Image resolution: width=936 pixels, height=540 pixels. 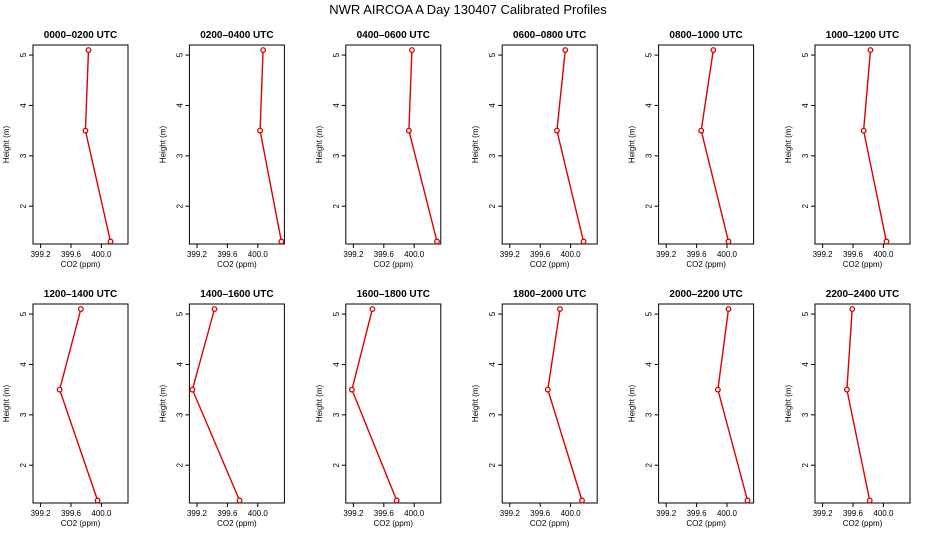 I want to click on panel-title: 1800–2000 UTC, so click(x=549, y=294).